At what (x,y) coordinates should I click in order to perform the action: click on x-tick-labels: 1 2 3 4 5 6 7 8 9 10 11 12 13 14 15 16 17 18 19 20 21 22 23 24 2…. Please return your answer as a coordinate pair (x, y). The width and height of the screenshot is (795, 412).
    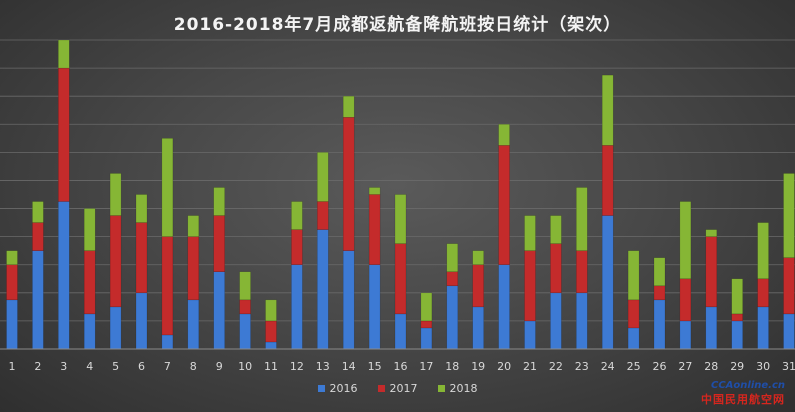
    Looking at the image, I should click on (402, 366).